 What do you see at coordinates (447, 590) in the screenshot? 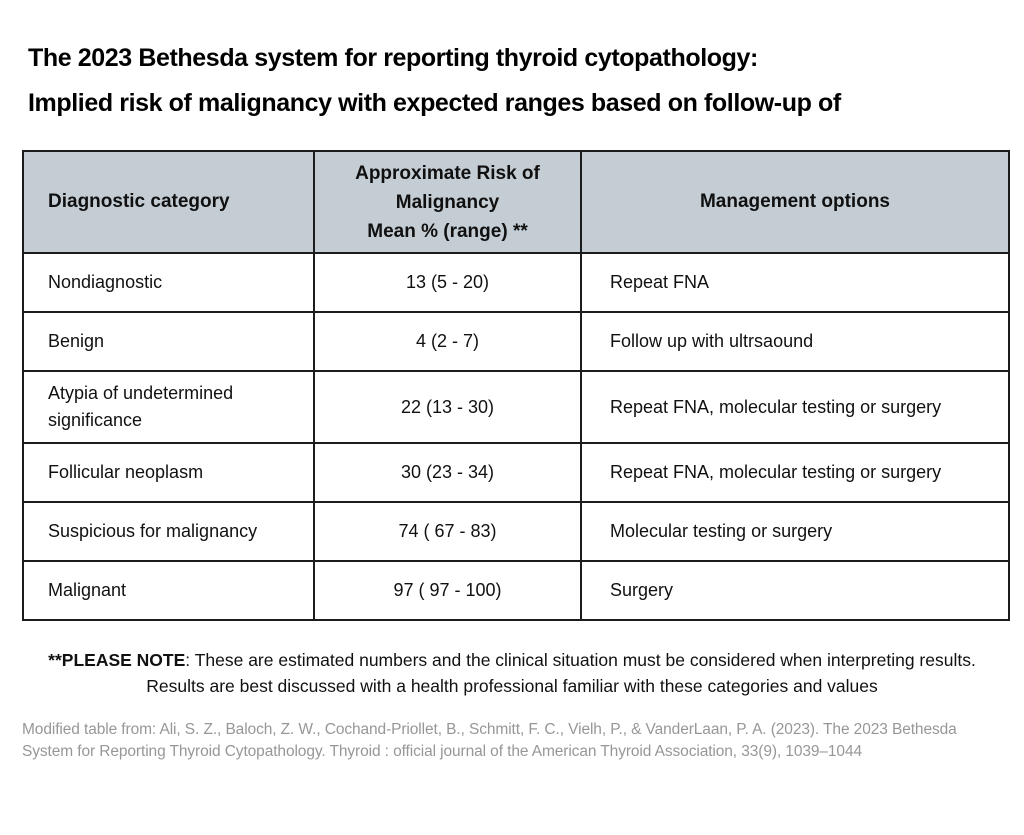
I see `risk-cell: 97 ( 97 - 100)` at bounding box center [447, 590].